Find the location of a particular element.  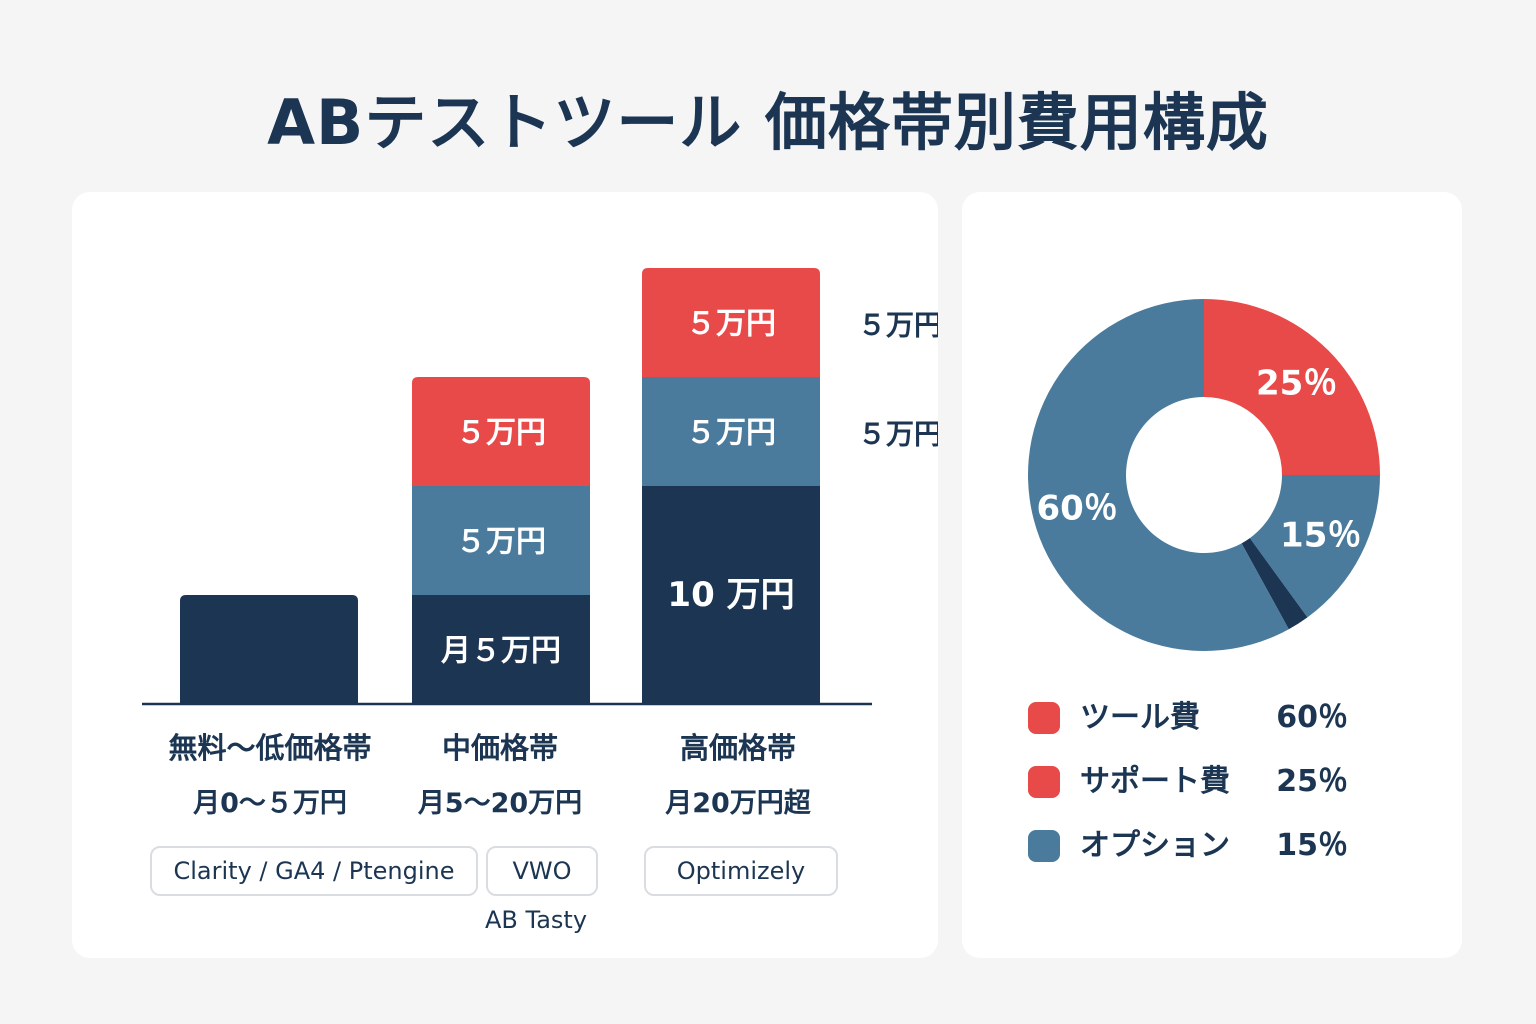

tool-label-mid-extra: AB Tasty is located at coordinates (536, 920).